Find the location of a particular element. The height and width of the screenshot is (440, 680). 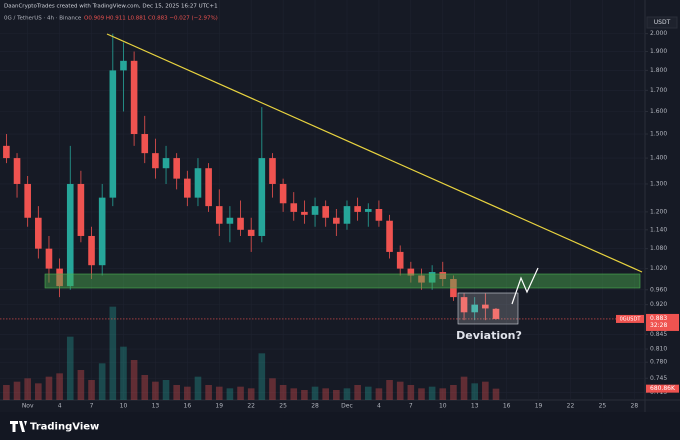

x-tick-label: Dec is located at coordinates (347, 406).